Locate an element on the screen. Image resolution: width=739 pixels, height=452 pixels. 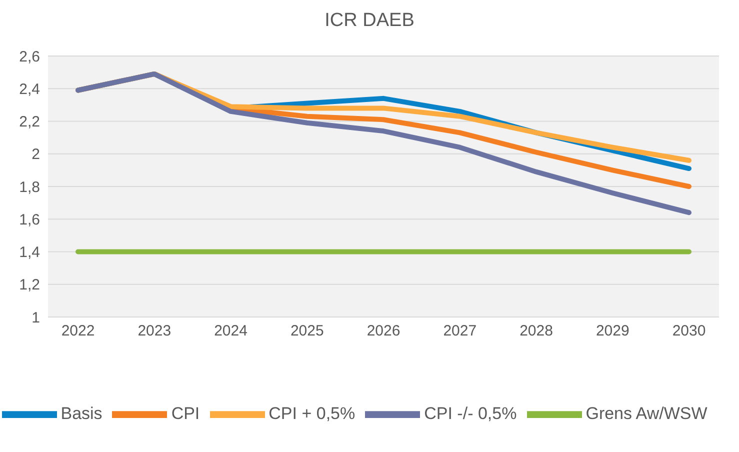
y-tick-label: 2,2 is located at coordinates (29, 122).